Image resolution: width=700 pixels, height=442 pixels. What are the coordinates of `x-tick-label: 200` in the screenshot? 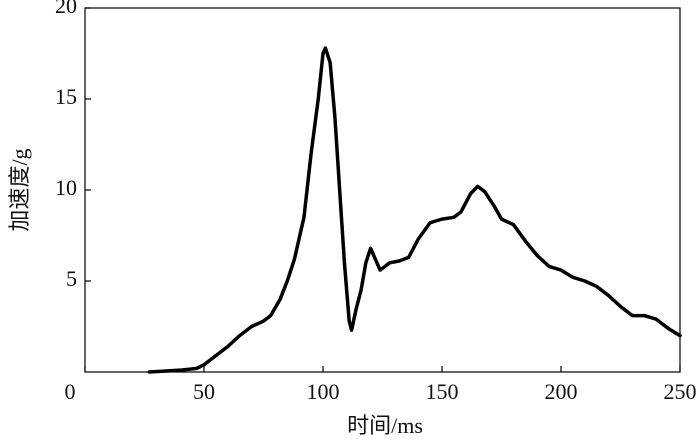 It's located at (561, 391).